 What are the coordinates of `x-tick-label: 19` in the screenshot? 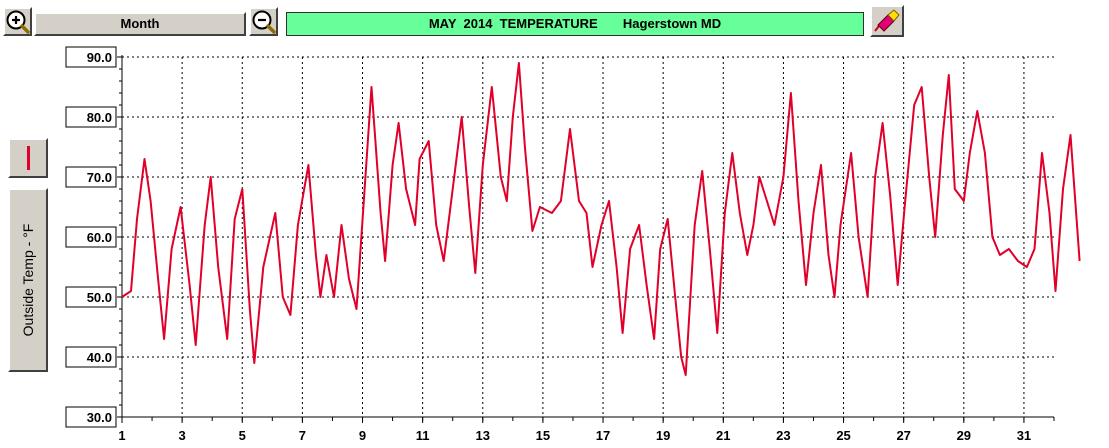 It's located at (663, 435).